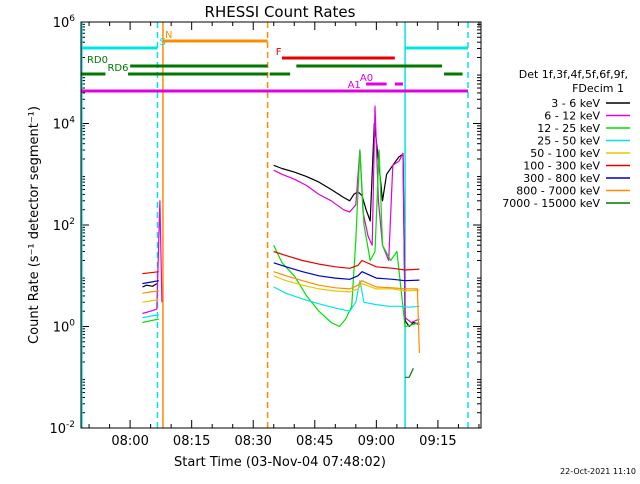 The image size is (640, 484). Describe the element at coordinates (62, 428) in the screenshot. I see `y-tick-label-0: 10⁻²` at that location.